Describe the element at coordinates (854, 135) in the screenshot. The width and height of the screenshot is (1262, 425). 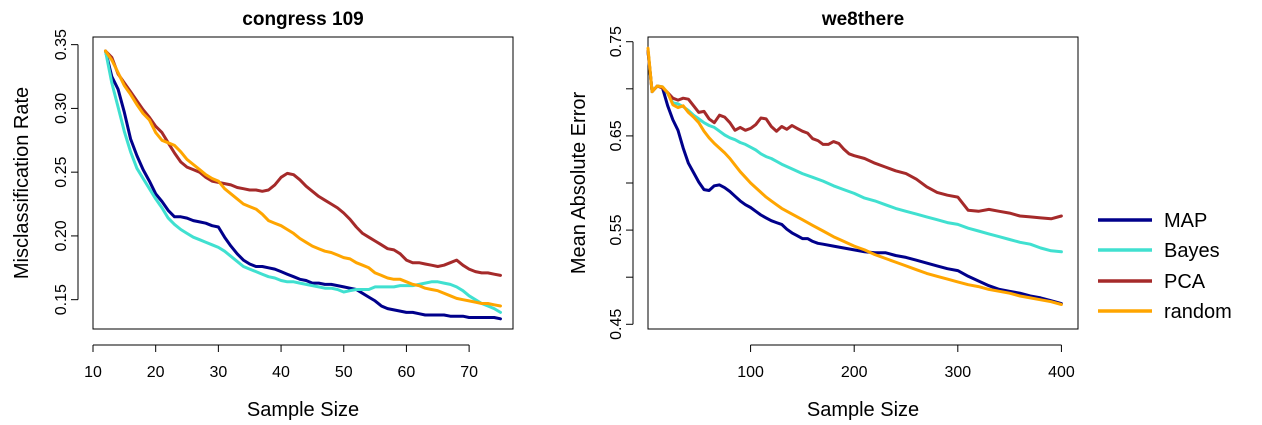
I see `series-line-pca` at that location.